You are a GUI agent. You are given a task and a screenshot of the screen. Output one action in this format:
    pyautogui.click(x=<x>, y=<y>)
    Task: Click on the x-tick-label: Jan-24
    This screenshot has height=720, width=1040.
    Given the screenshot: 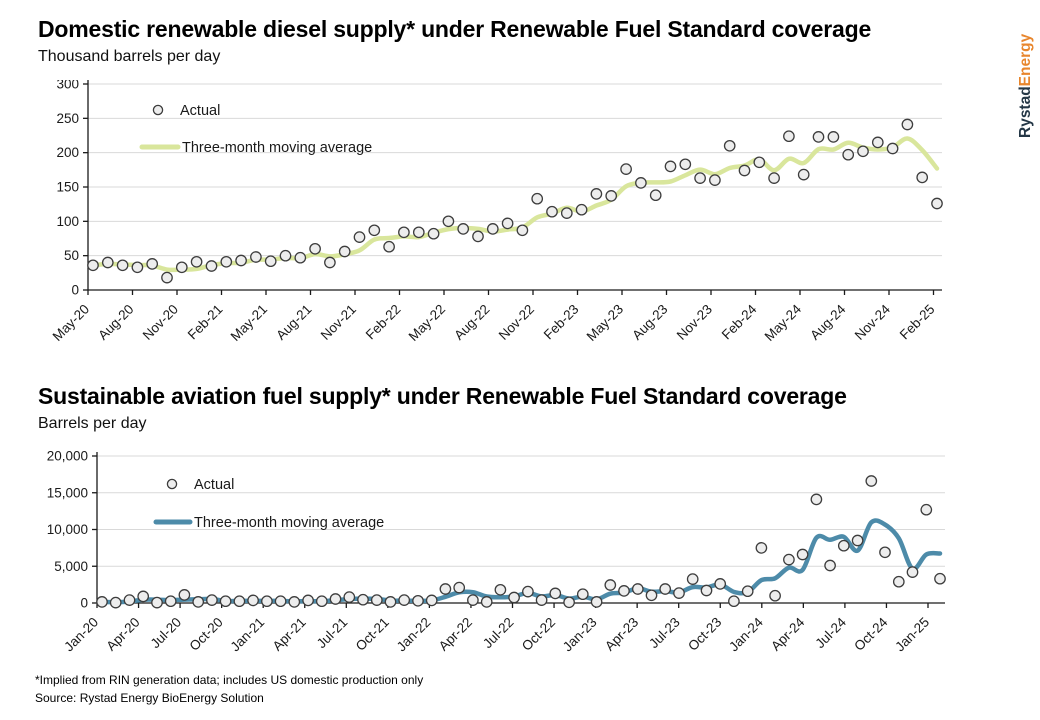 What is the action you would take?
    pyautogui.click(x=746, y=634)
    